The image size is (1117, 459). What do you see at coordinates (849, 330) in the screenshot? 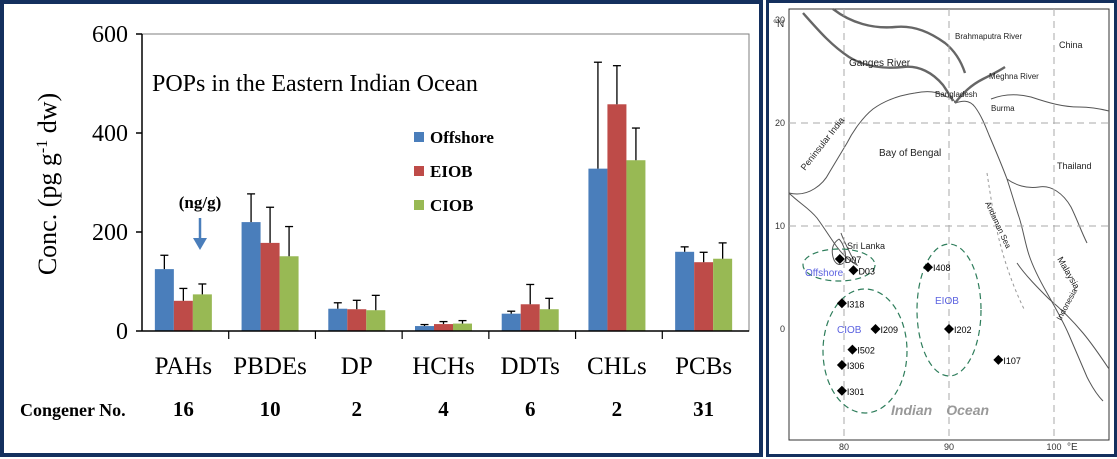
I see `map-group-label-ciob: CIOB` at bounding box center [849, 330].